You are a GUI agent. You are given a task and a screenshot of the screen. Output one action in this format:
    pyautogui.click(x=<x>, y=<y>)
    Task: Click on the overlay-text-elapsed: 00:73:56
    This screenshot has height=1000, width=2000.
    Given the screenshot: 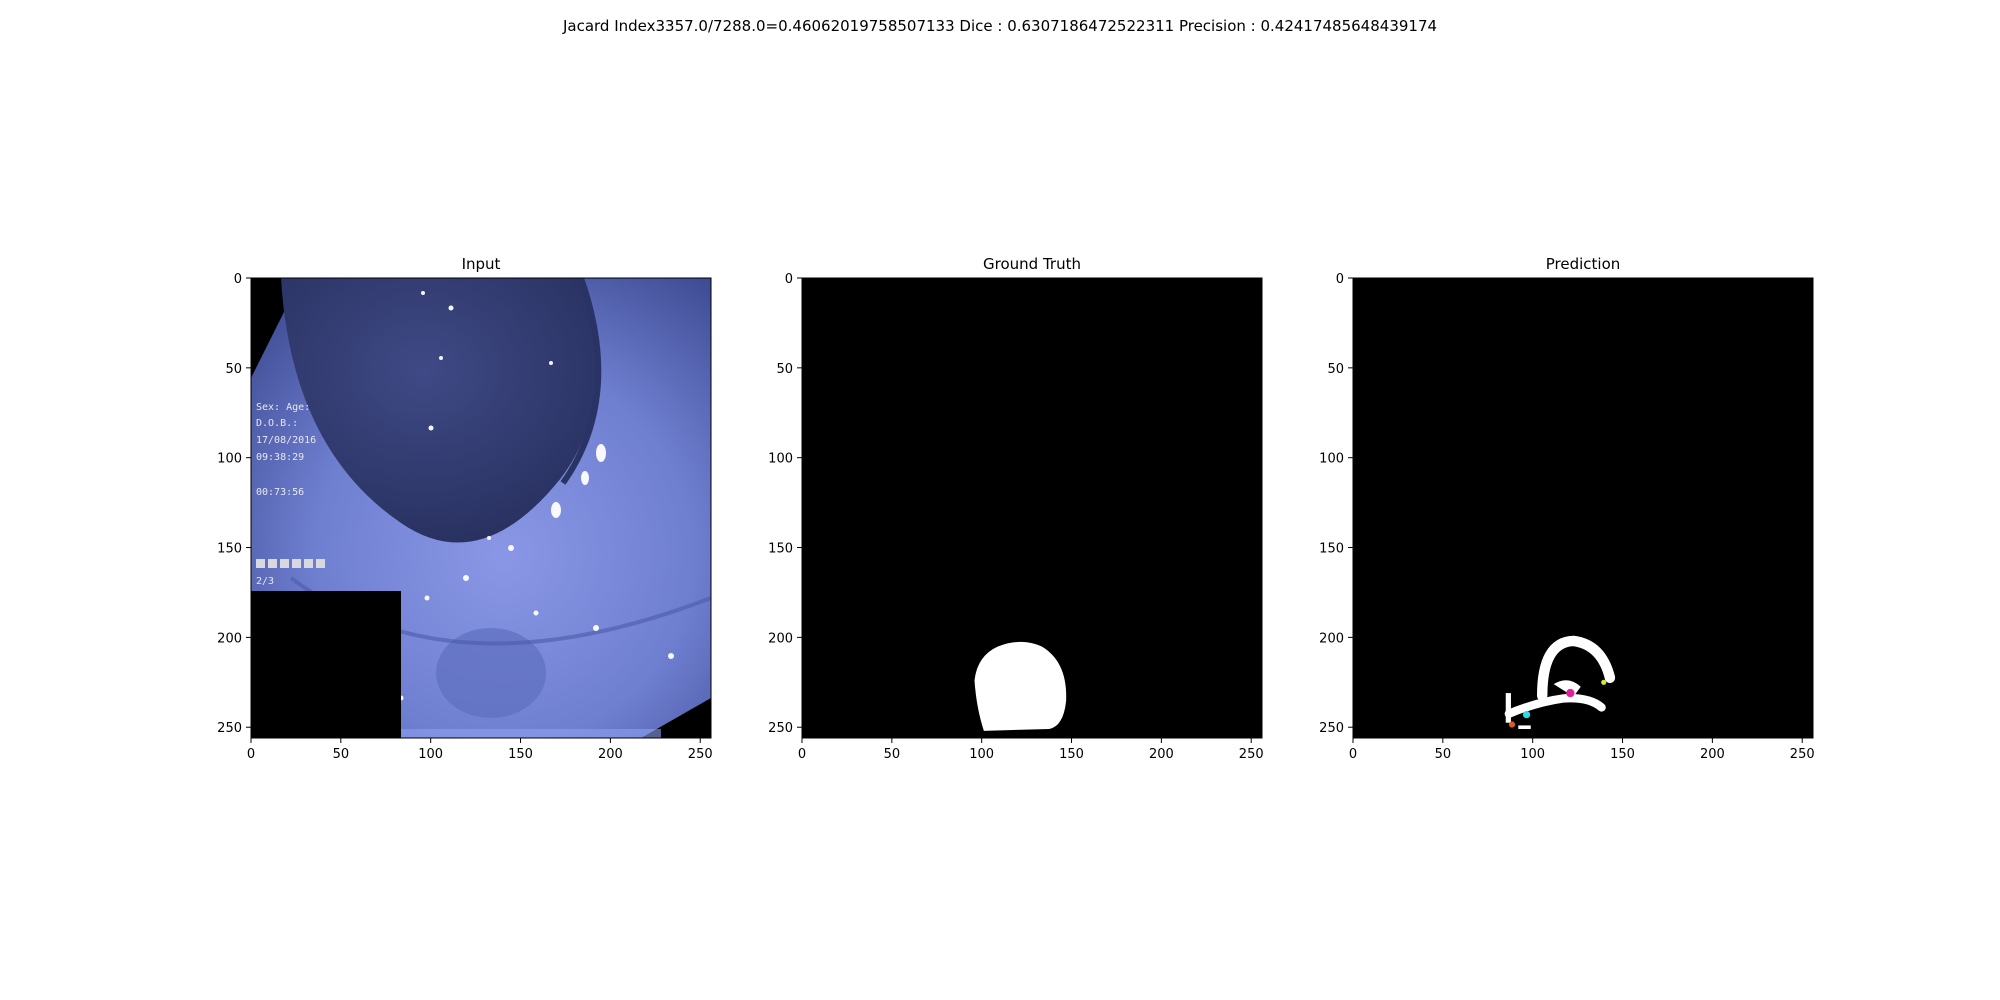 What is the action you would take?
    pyautogui.click(x=280, y=492)
    